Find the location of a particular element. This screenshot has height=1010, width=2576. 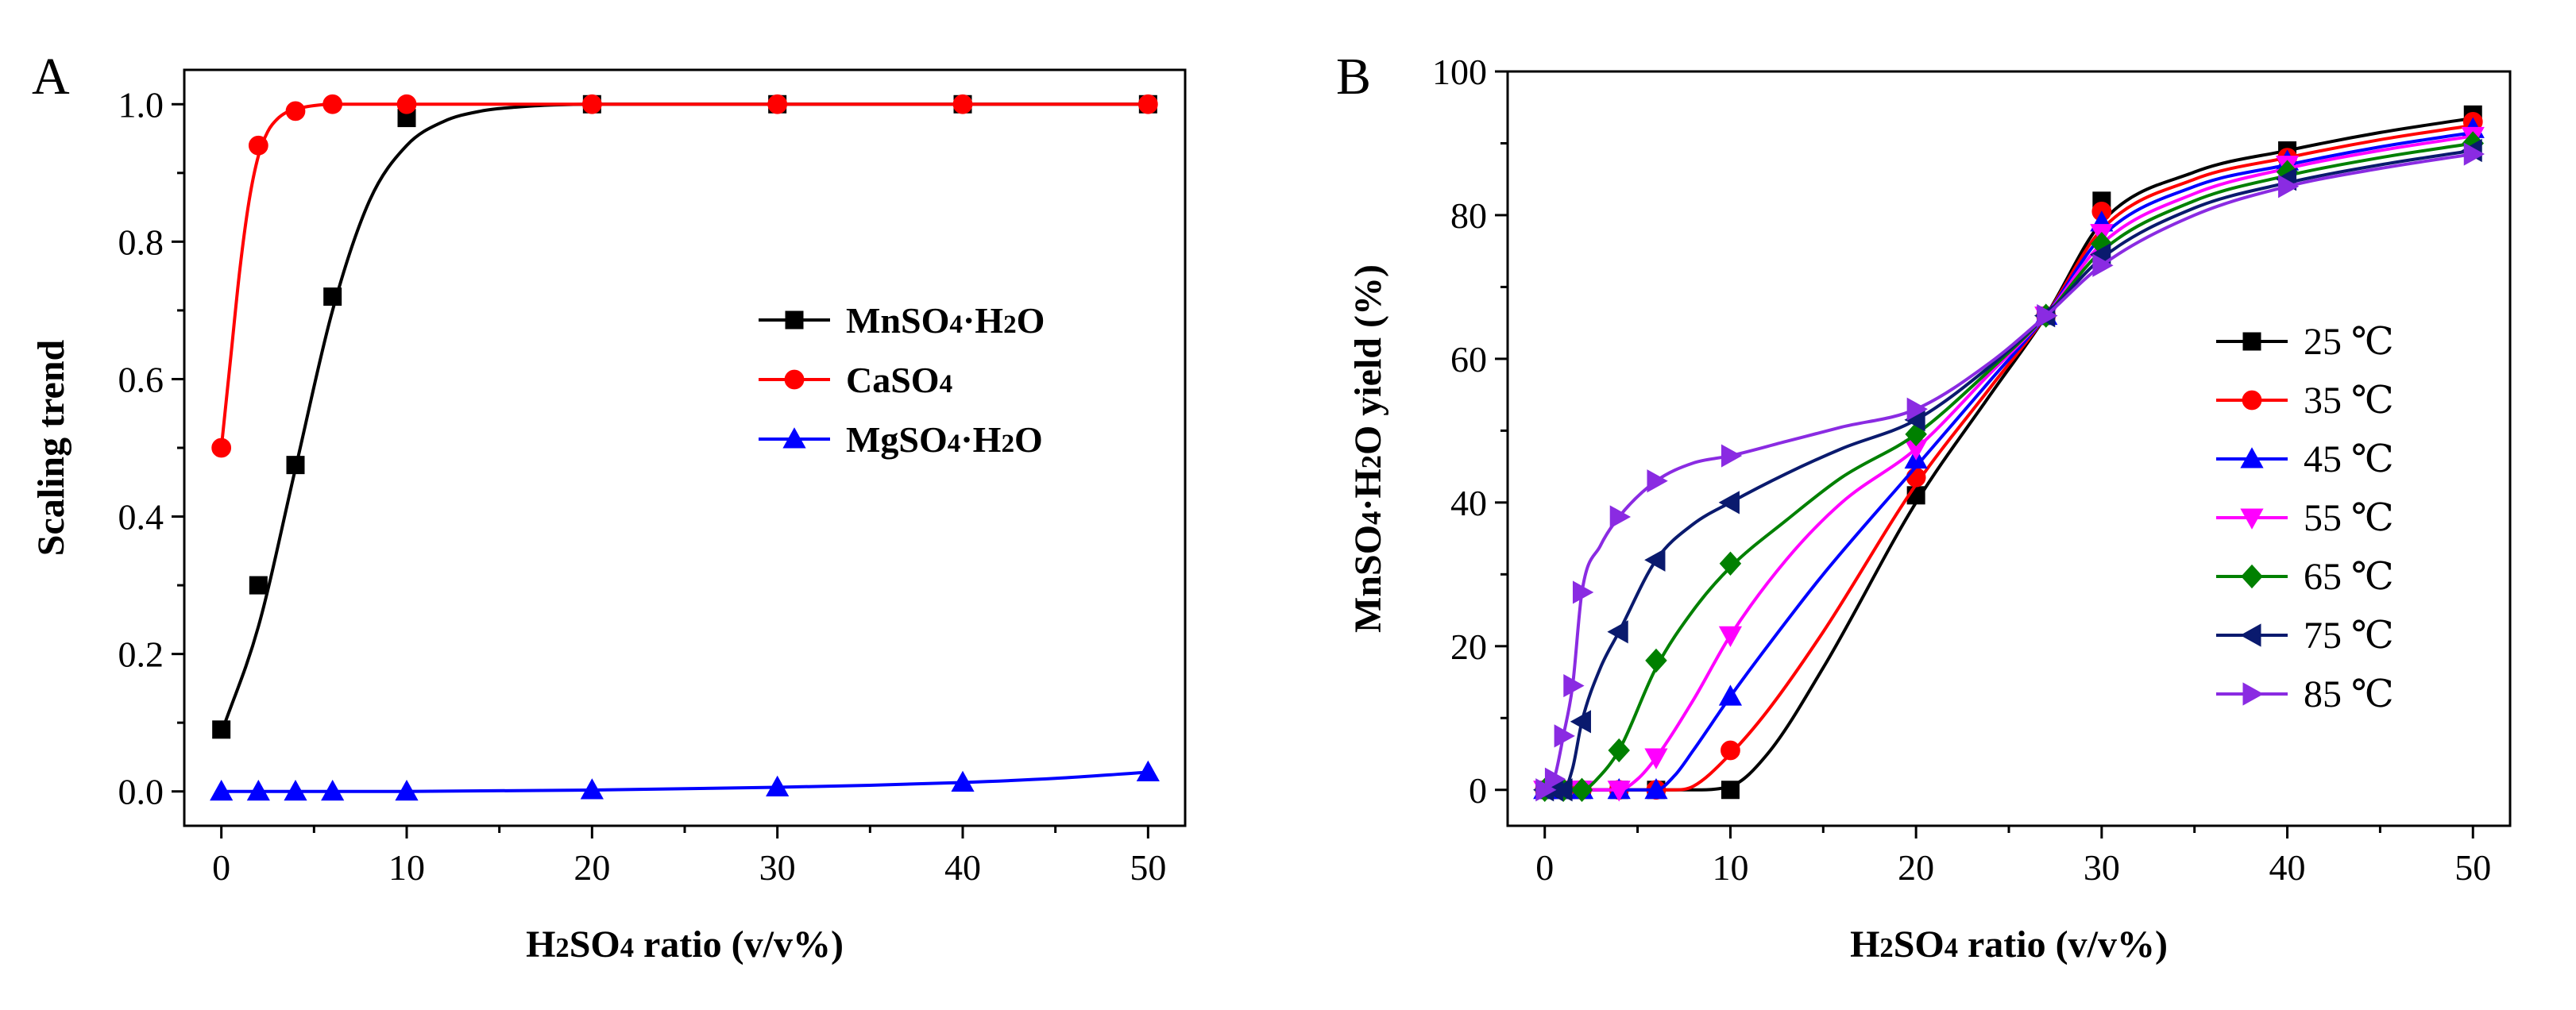

x-tick-label: 0 is located at coordinates (1544, 867).